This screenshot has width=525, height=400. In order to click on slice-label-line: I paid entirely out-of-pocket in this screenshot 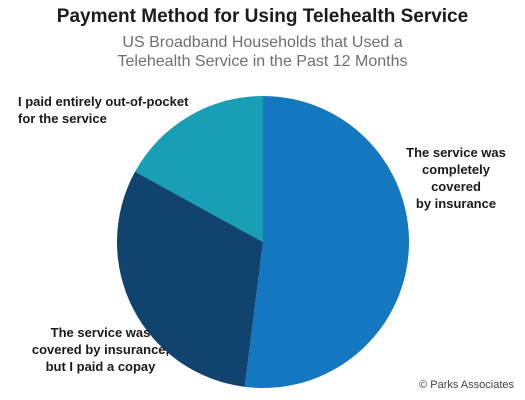, I will do `click(103, 101)`.